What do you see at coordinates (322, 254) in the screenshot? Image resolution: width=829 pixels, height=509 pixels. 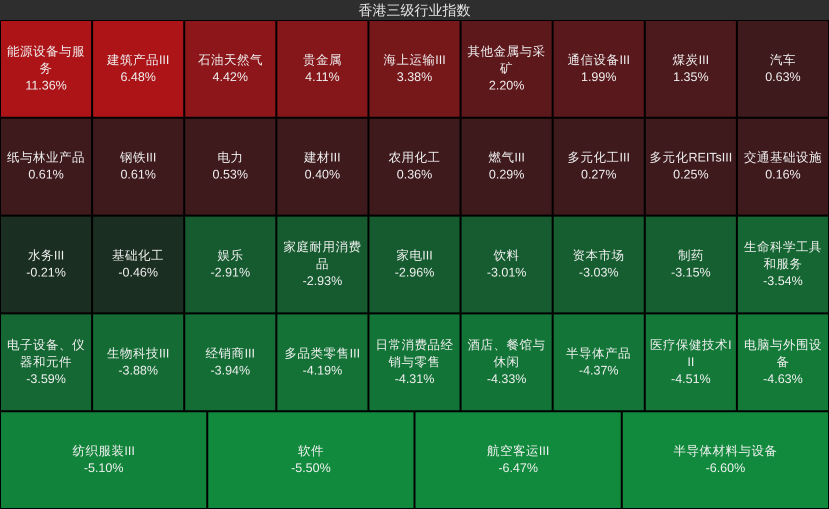 I see `category-label: 家庭耐用消费品` at bounding box center [322, 254].